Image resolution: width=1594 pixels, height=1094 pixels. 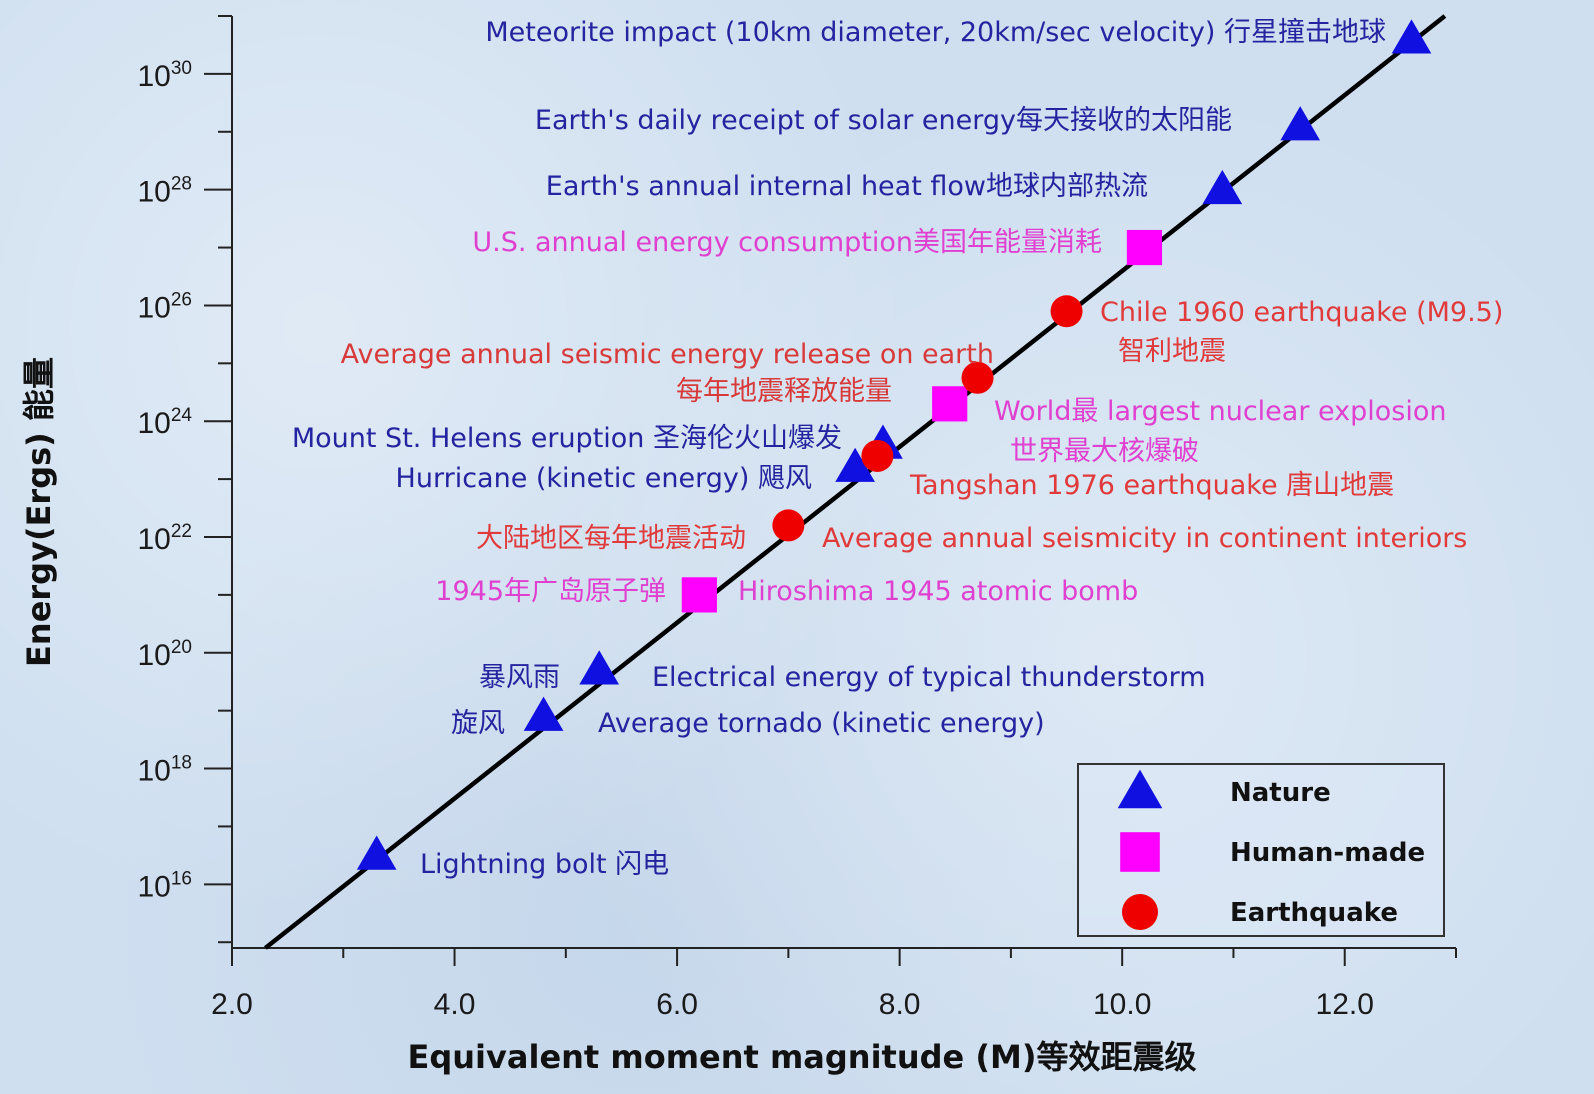 I want to click on y-tick-label: 1022, so click(x=164, y=538).